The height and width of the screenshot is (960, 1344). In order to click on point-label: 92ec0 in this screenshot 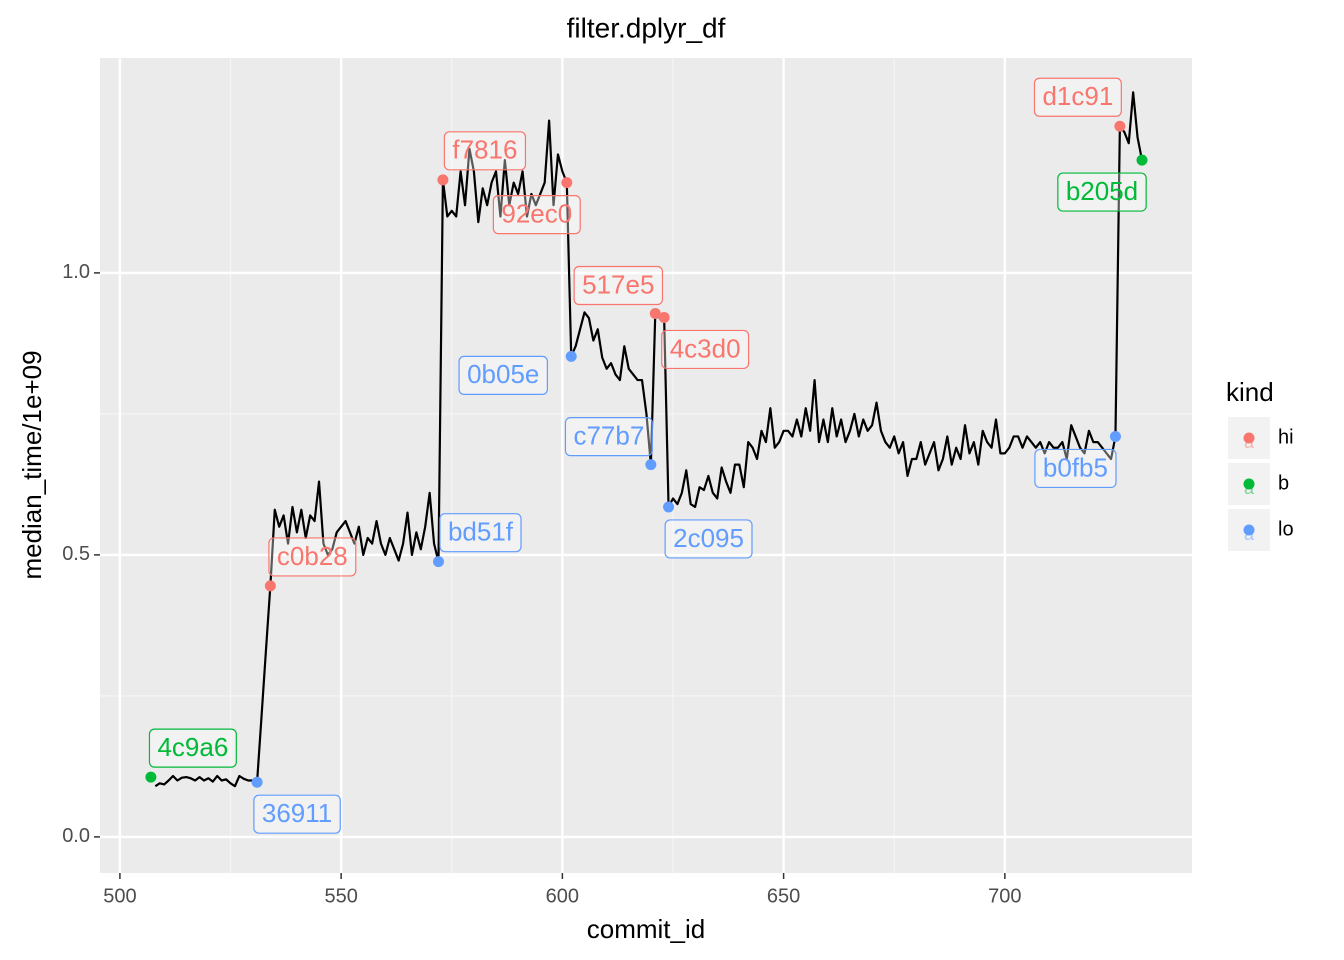, I will do `click(536, 214)`.